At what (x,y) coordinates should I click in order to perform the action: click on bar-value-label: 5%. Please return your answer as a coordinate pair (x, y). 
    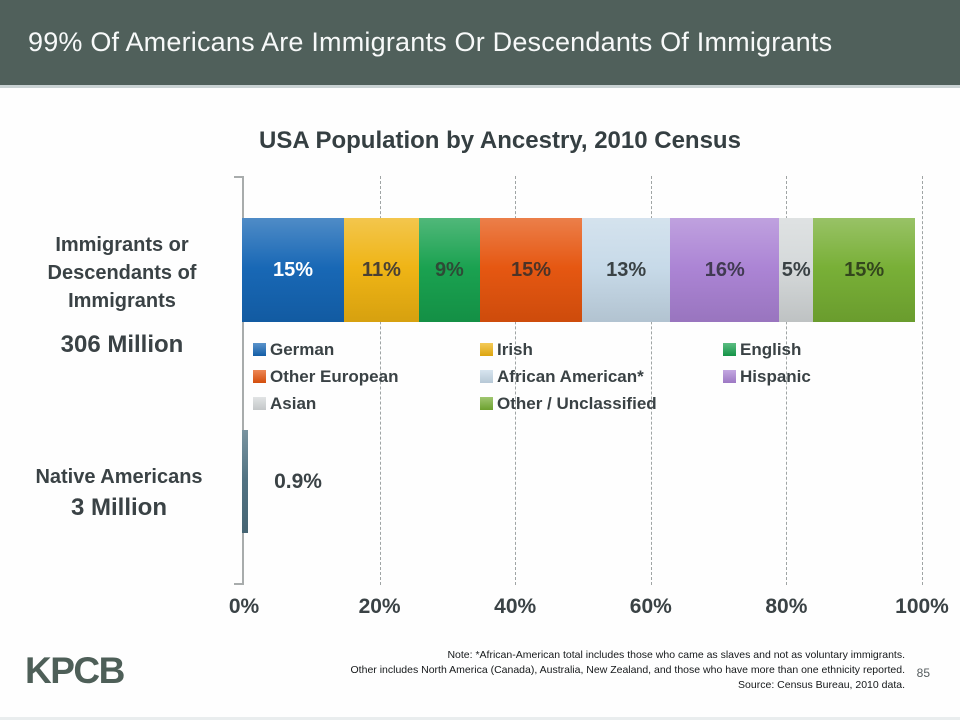
    Looking at the image, I should click on (796, 269).